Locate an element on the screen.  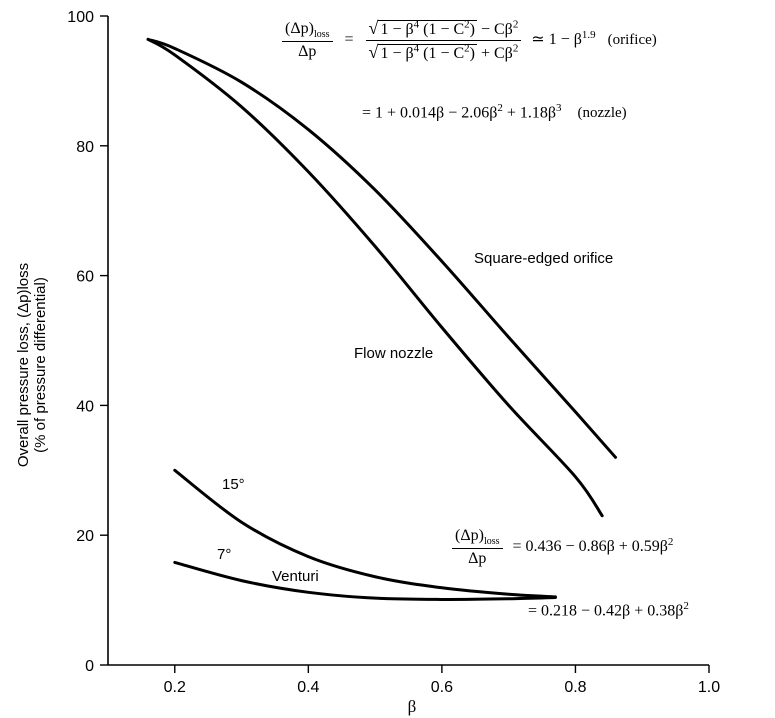
x-tick-label: 0.6 is located at coordinates (442, 687).